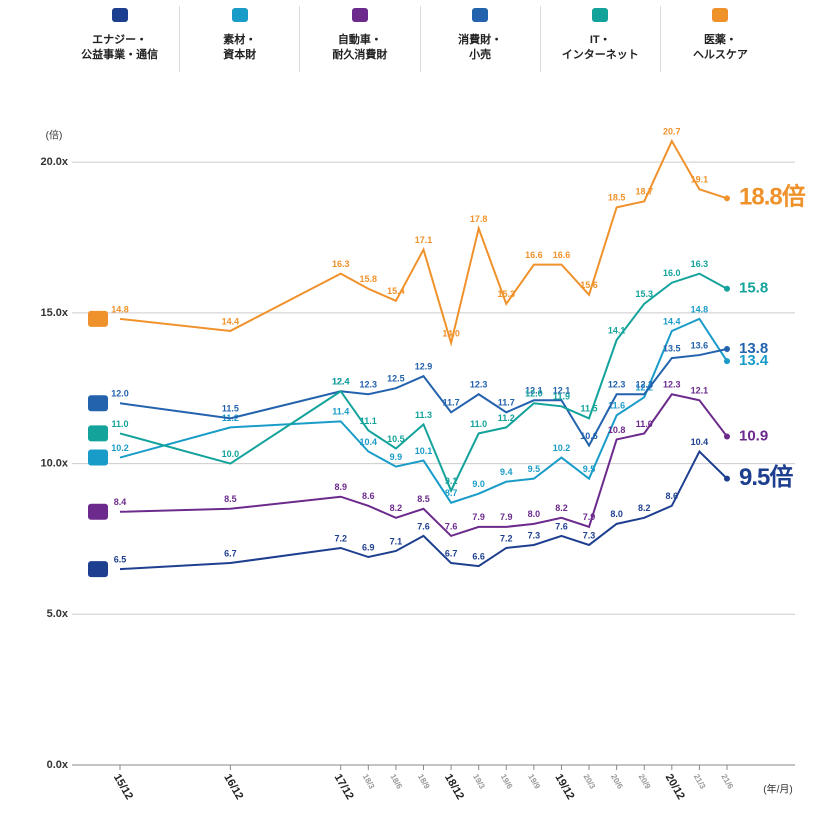 The image size is (820, 820). What do you see at coordinates (123, 787) in the screenshot?
I see `x-tick-label: 15/12` at bounding box center [123, 787].